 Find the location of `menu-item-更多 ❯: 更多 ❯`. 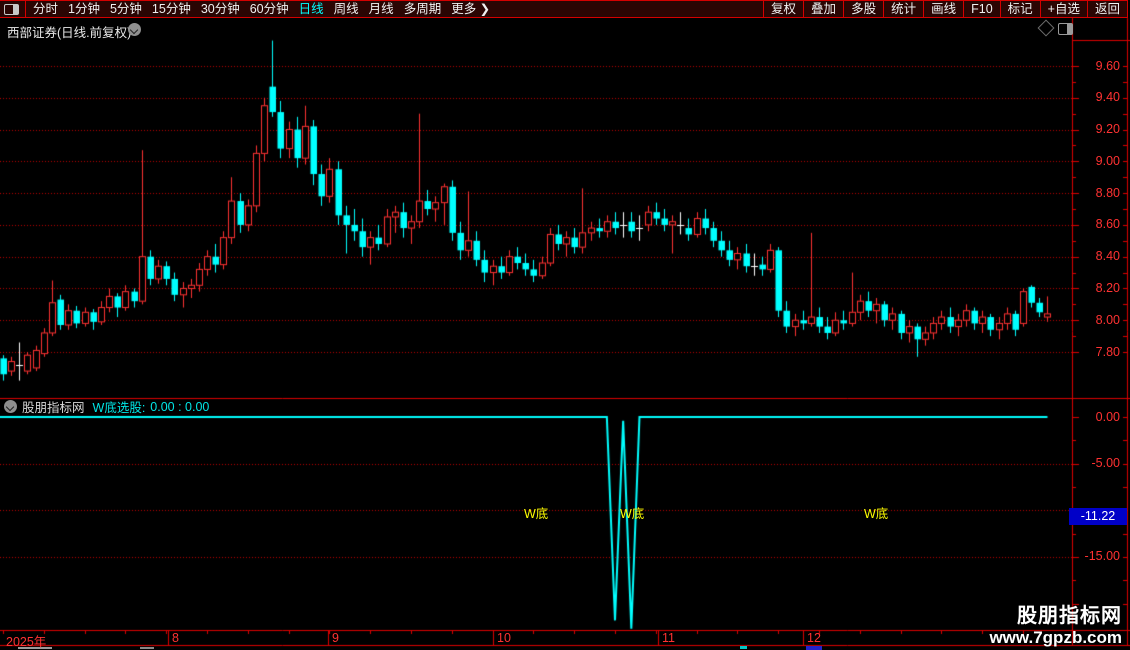

menu-item-更多 ❯: 更多 ❯ is located at coordinates (471, 9).